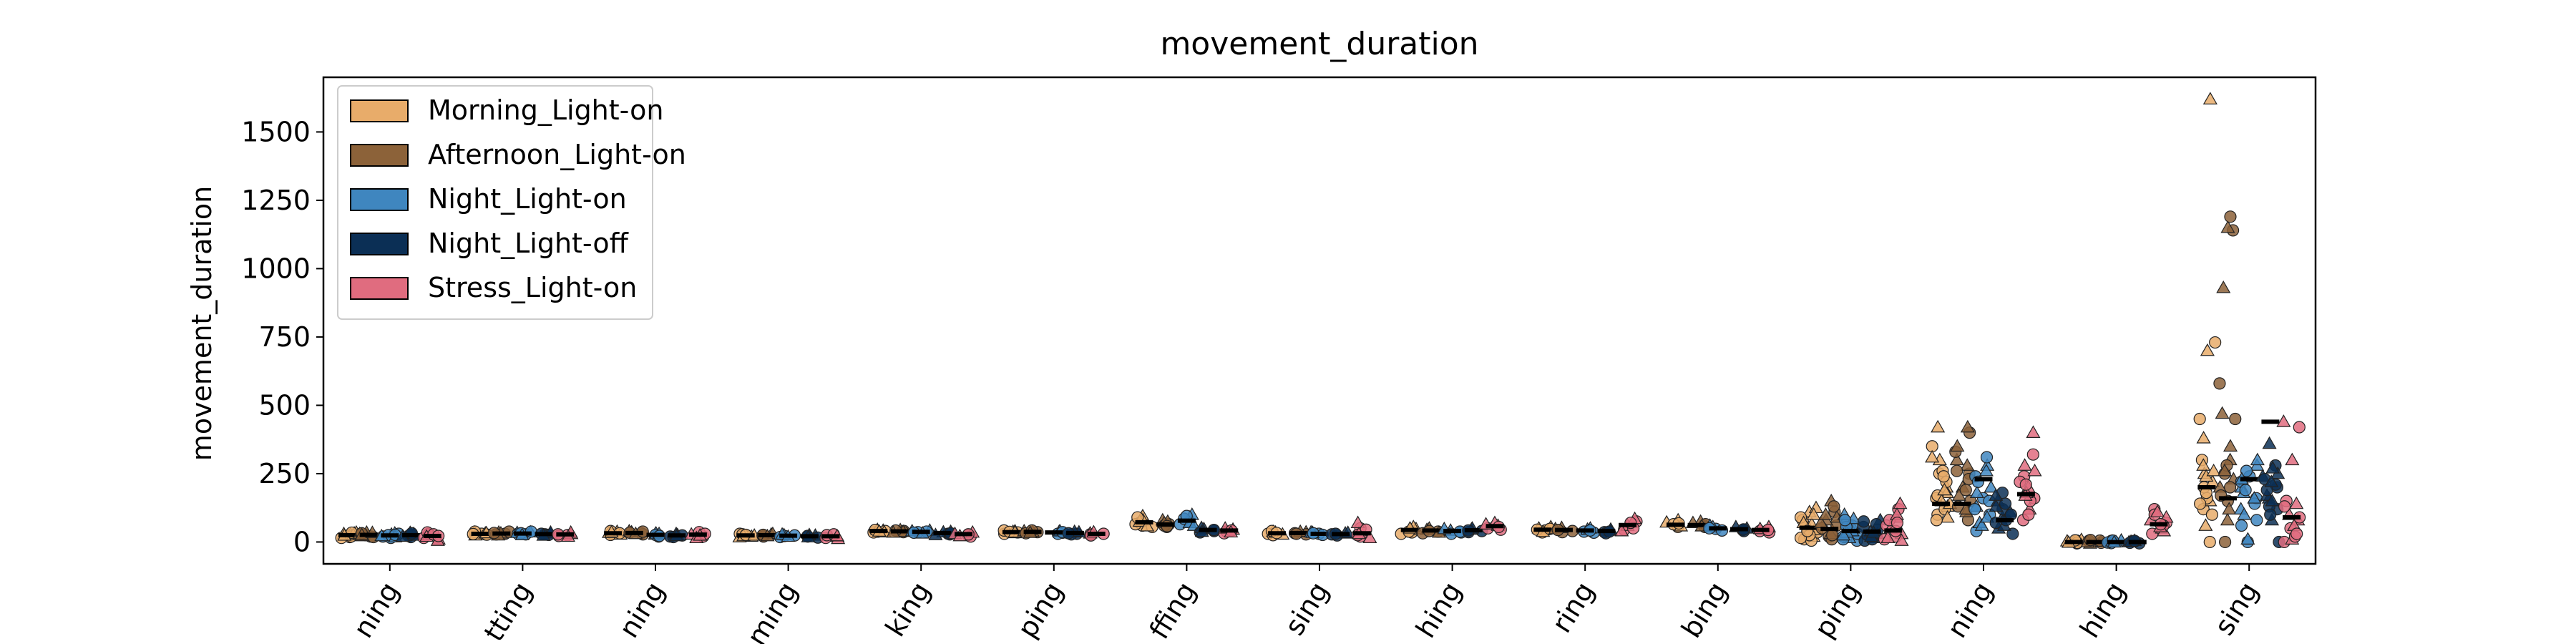 Image resolution: width=2576 pixels, height=644 pixels. Describe the element at coordinates (908, 609) in the screenshot. I see `x-tick-label: king` at that location.